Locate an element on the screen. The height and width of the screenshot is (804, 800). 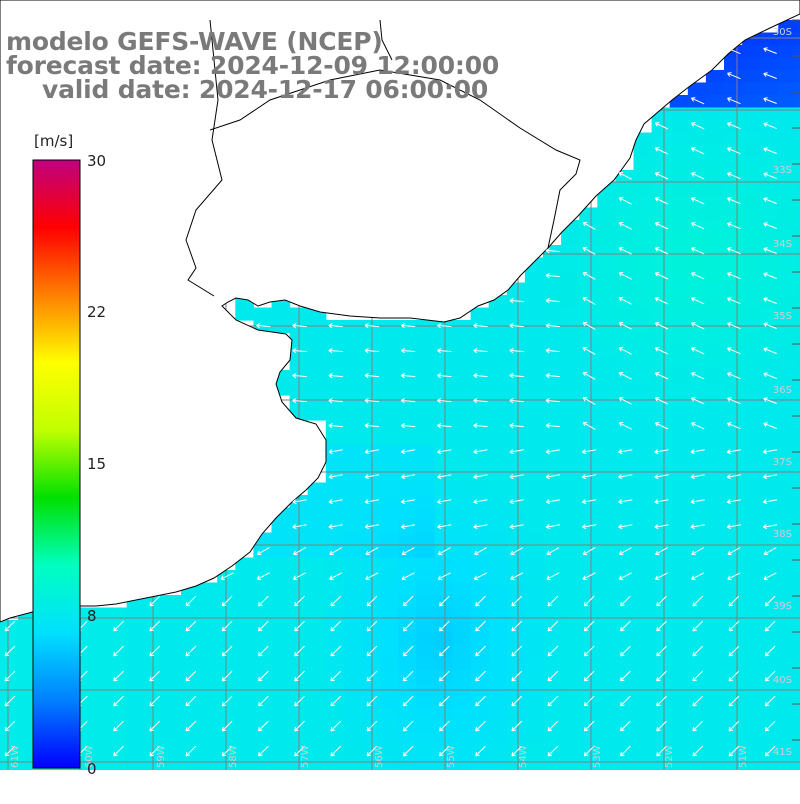
lon-label: 61W is located at coordinates (15, 756).